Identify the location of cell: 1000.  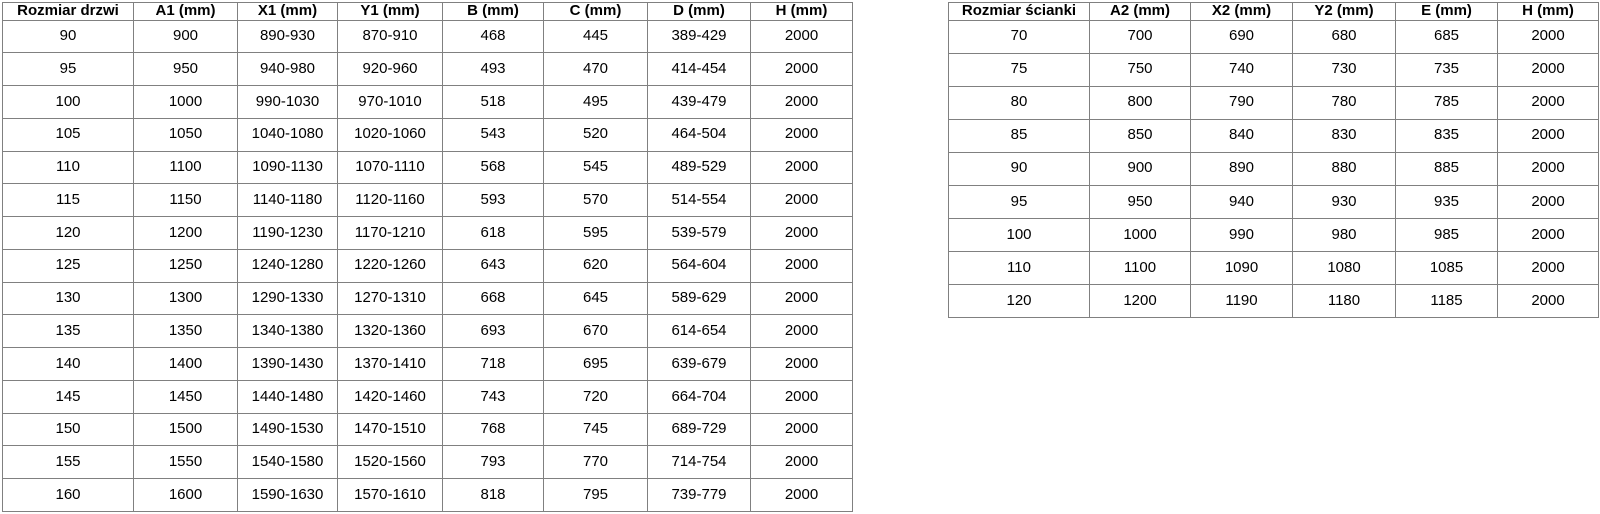
(1140, 234).